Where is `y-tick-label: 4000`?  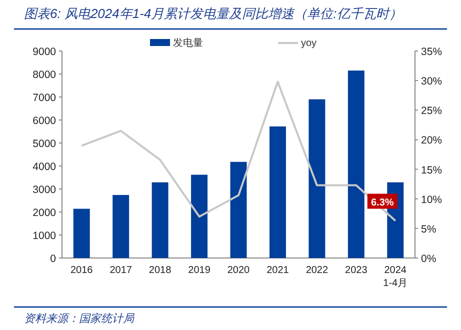 y-tick-label: 4000 is located at coordinates (44, 167).